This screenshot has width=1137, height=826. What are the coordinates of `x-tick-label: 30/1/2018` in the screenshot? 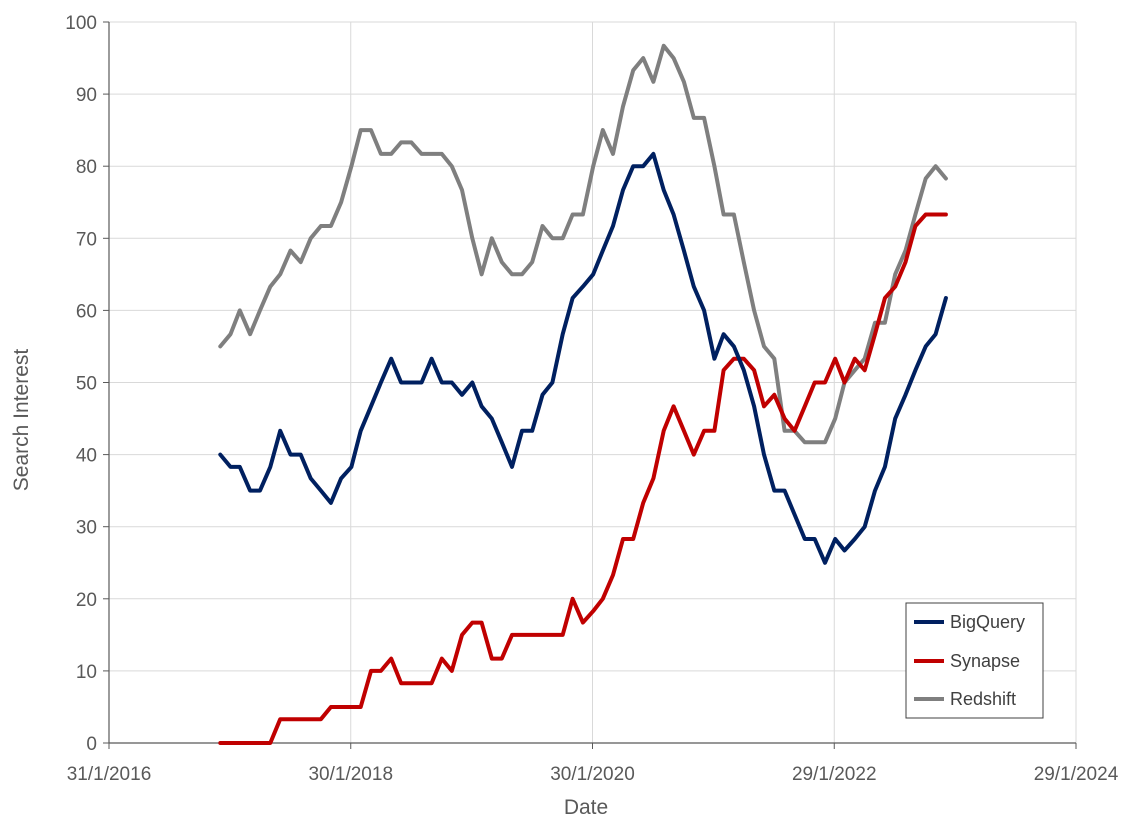 It's located at (350, 774).